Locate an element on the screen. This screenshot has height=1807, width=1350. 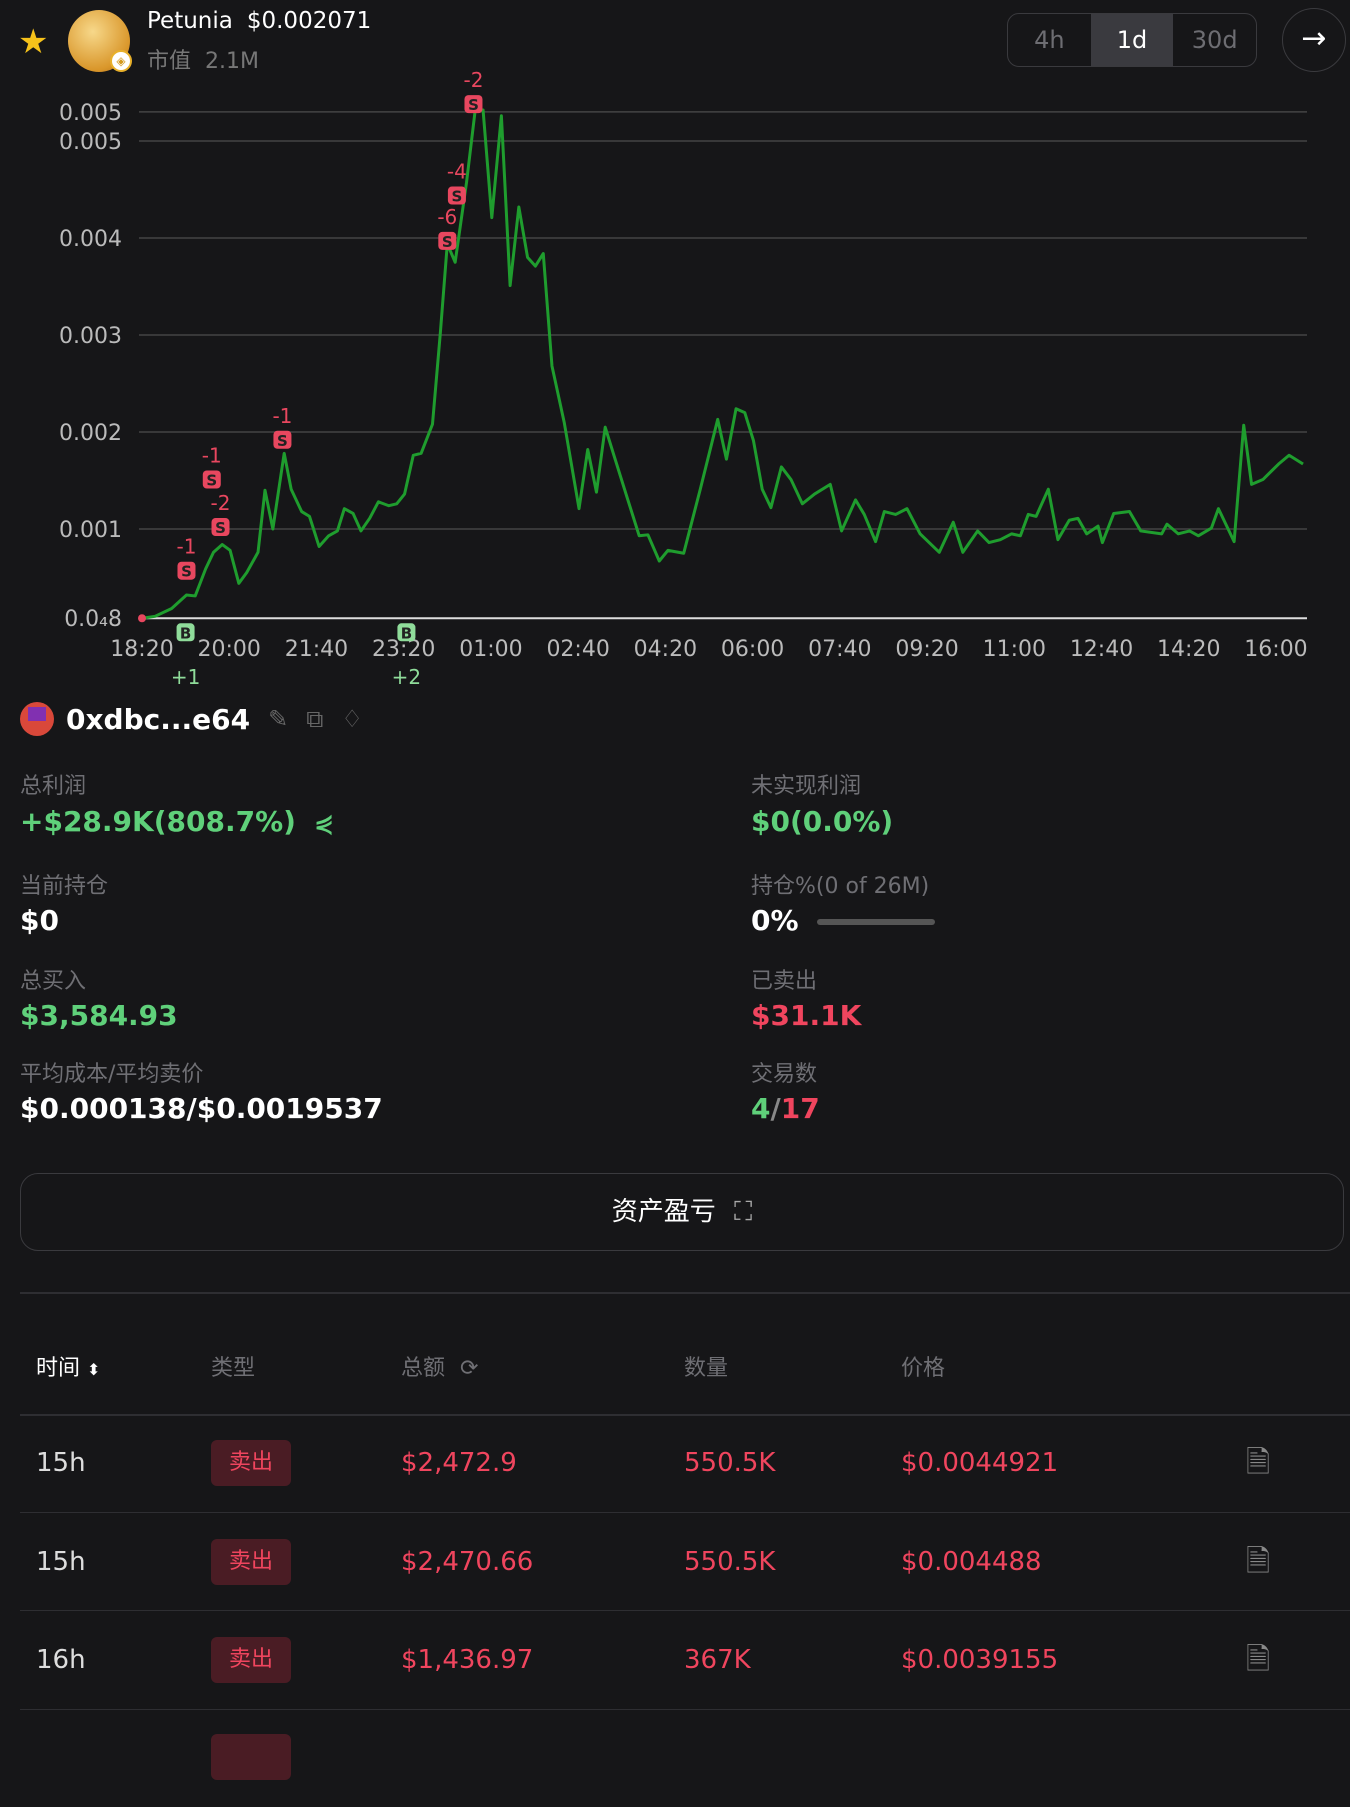
total-buy-label: 总买入 is located at coordinates (53, 981).